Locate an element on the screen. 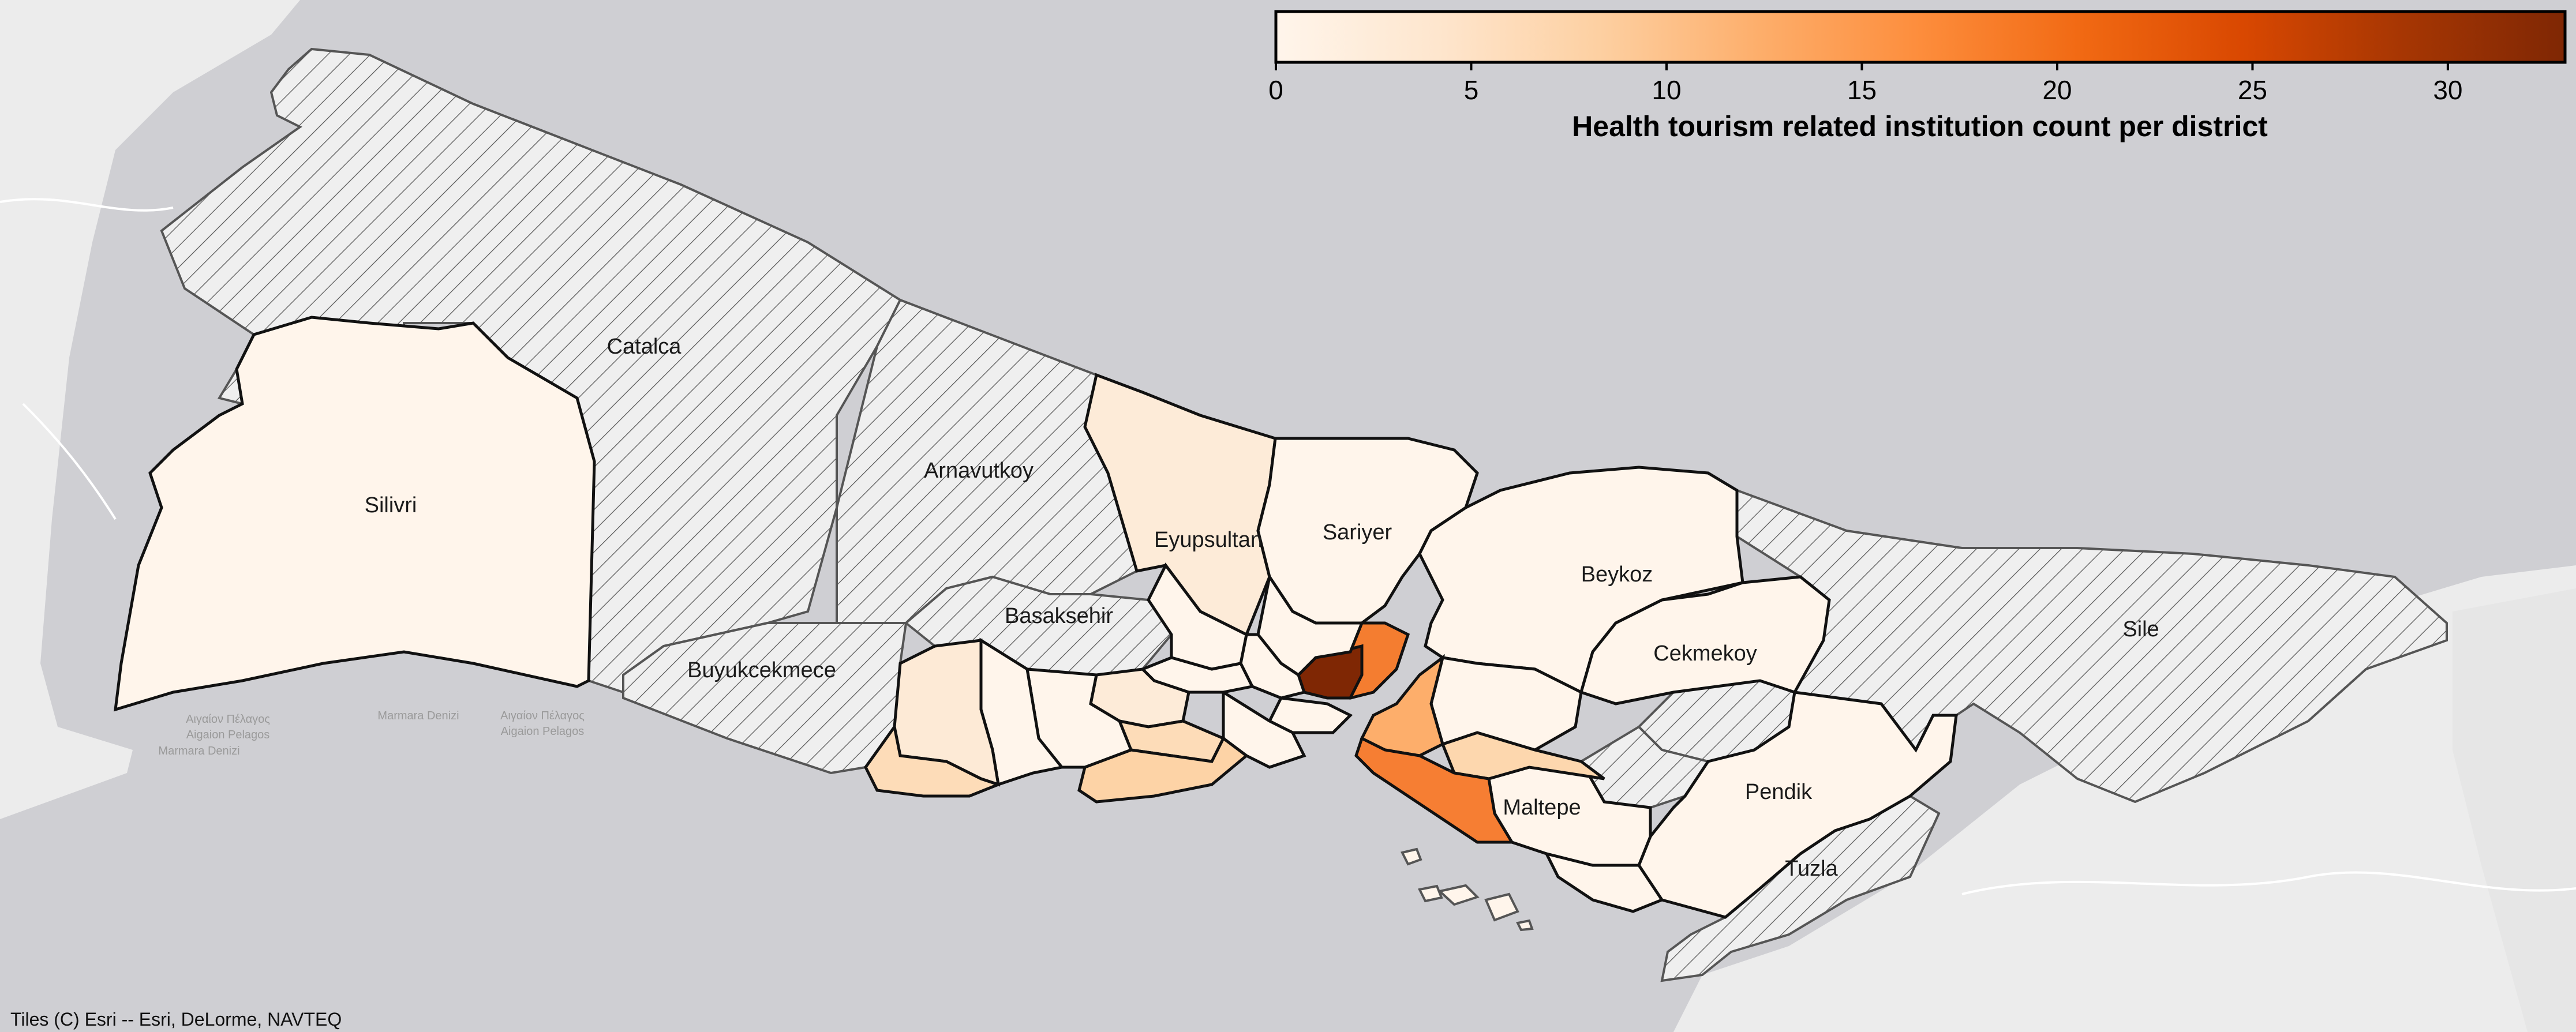 This screenshot has height=1032, width=2576. label-eyupsultan: Eyupsultan is located at coordinates (1208, 540).